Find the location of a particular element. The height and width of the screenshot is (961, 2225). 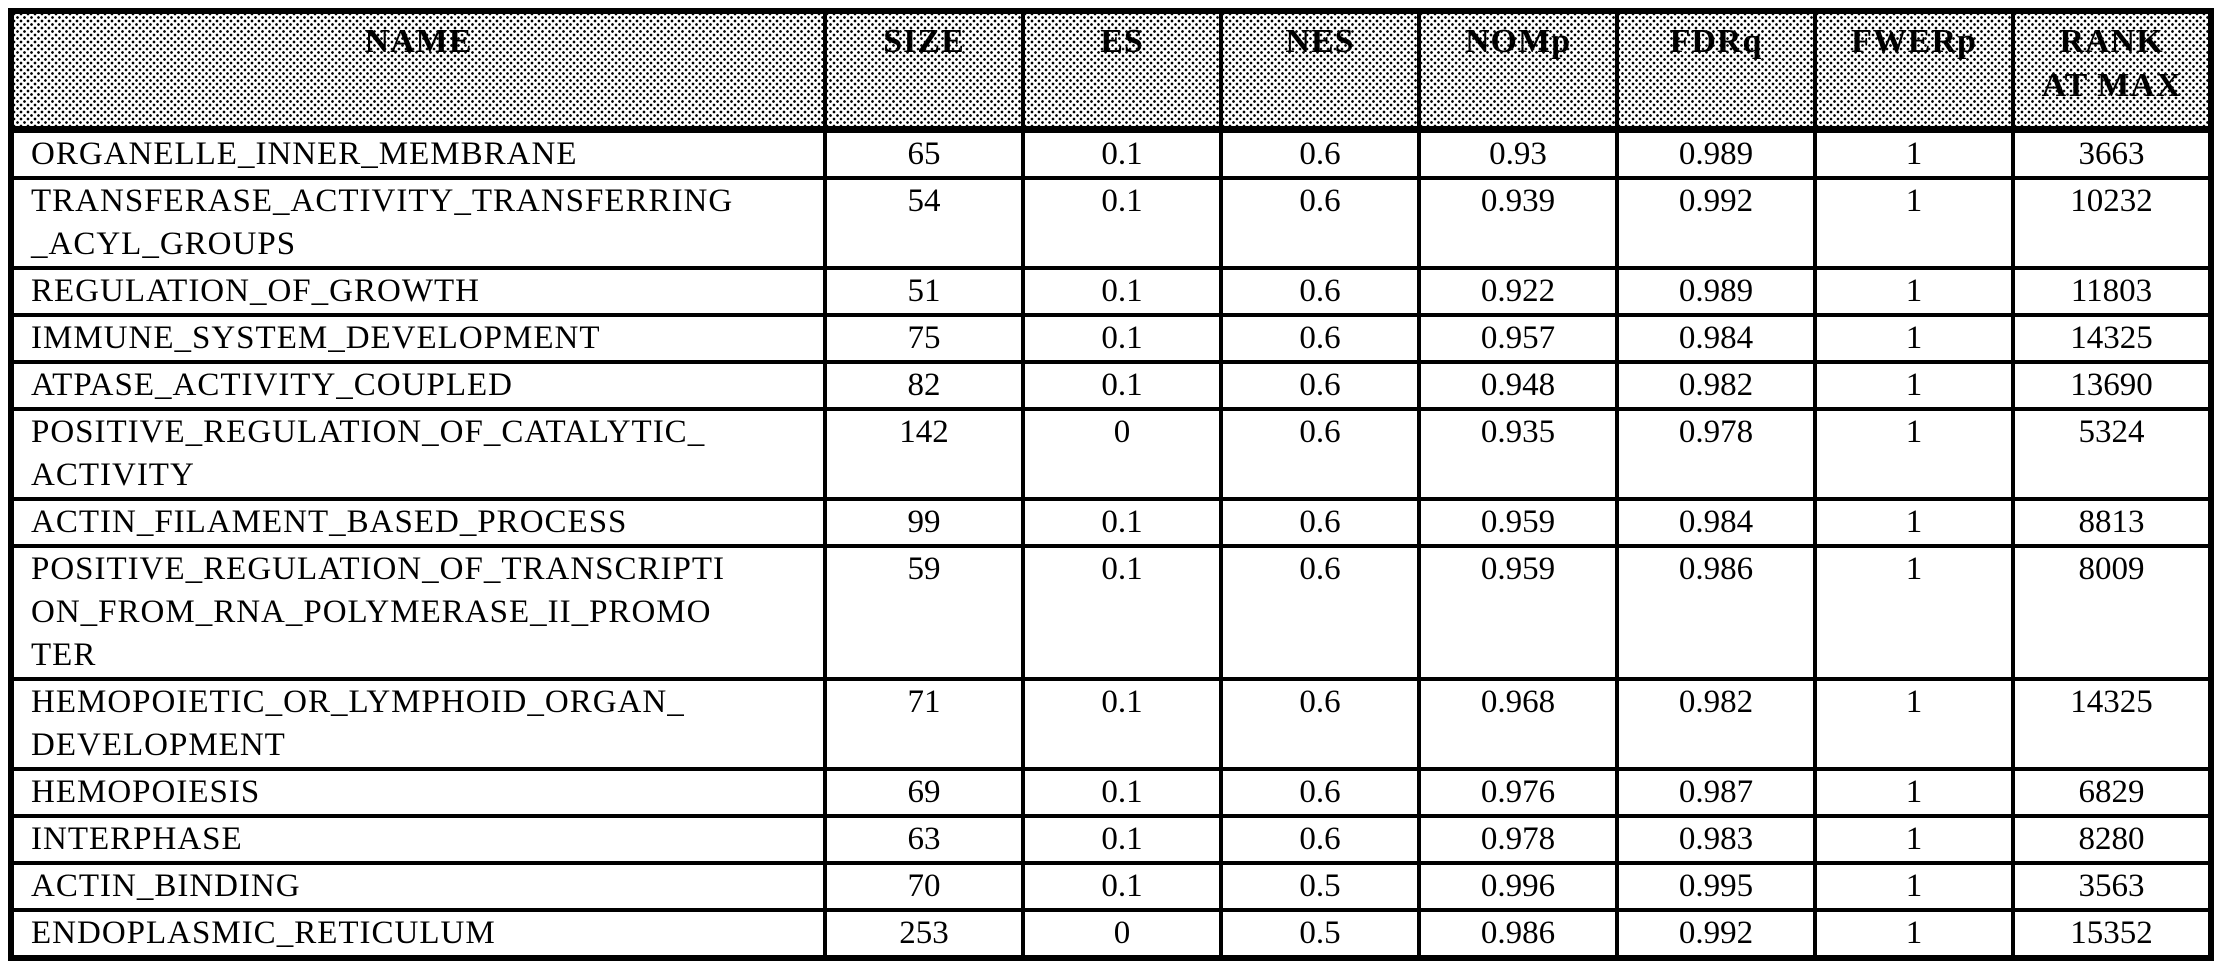

cell-nomp: 0.986 is located at coordinates (1518, 934).